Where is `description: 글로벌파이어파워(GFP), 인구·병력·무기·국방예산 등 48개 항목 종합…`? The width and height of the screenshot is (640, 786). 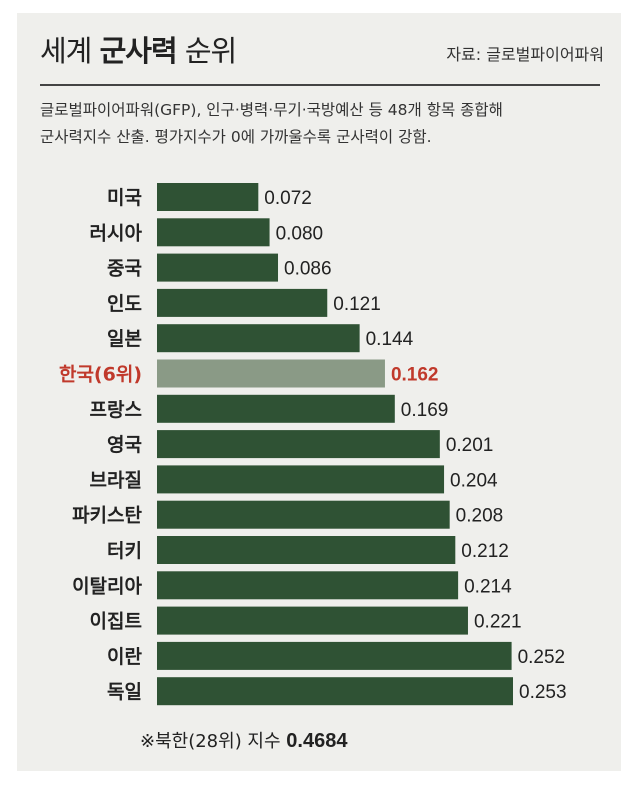
description: 글로벌파이어파워(GFP), 인구·병력·무기·국방예산 등 48개 항목 종합… is located at coordinates (271, 124).